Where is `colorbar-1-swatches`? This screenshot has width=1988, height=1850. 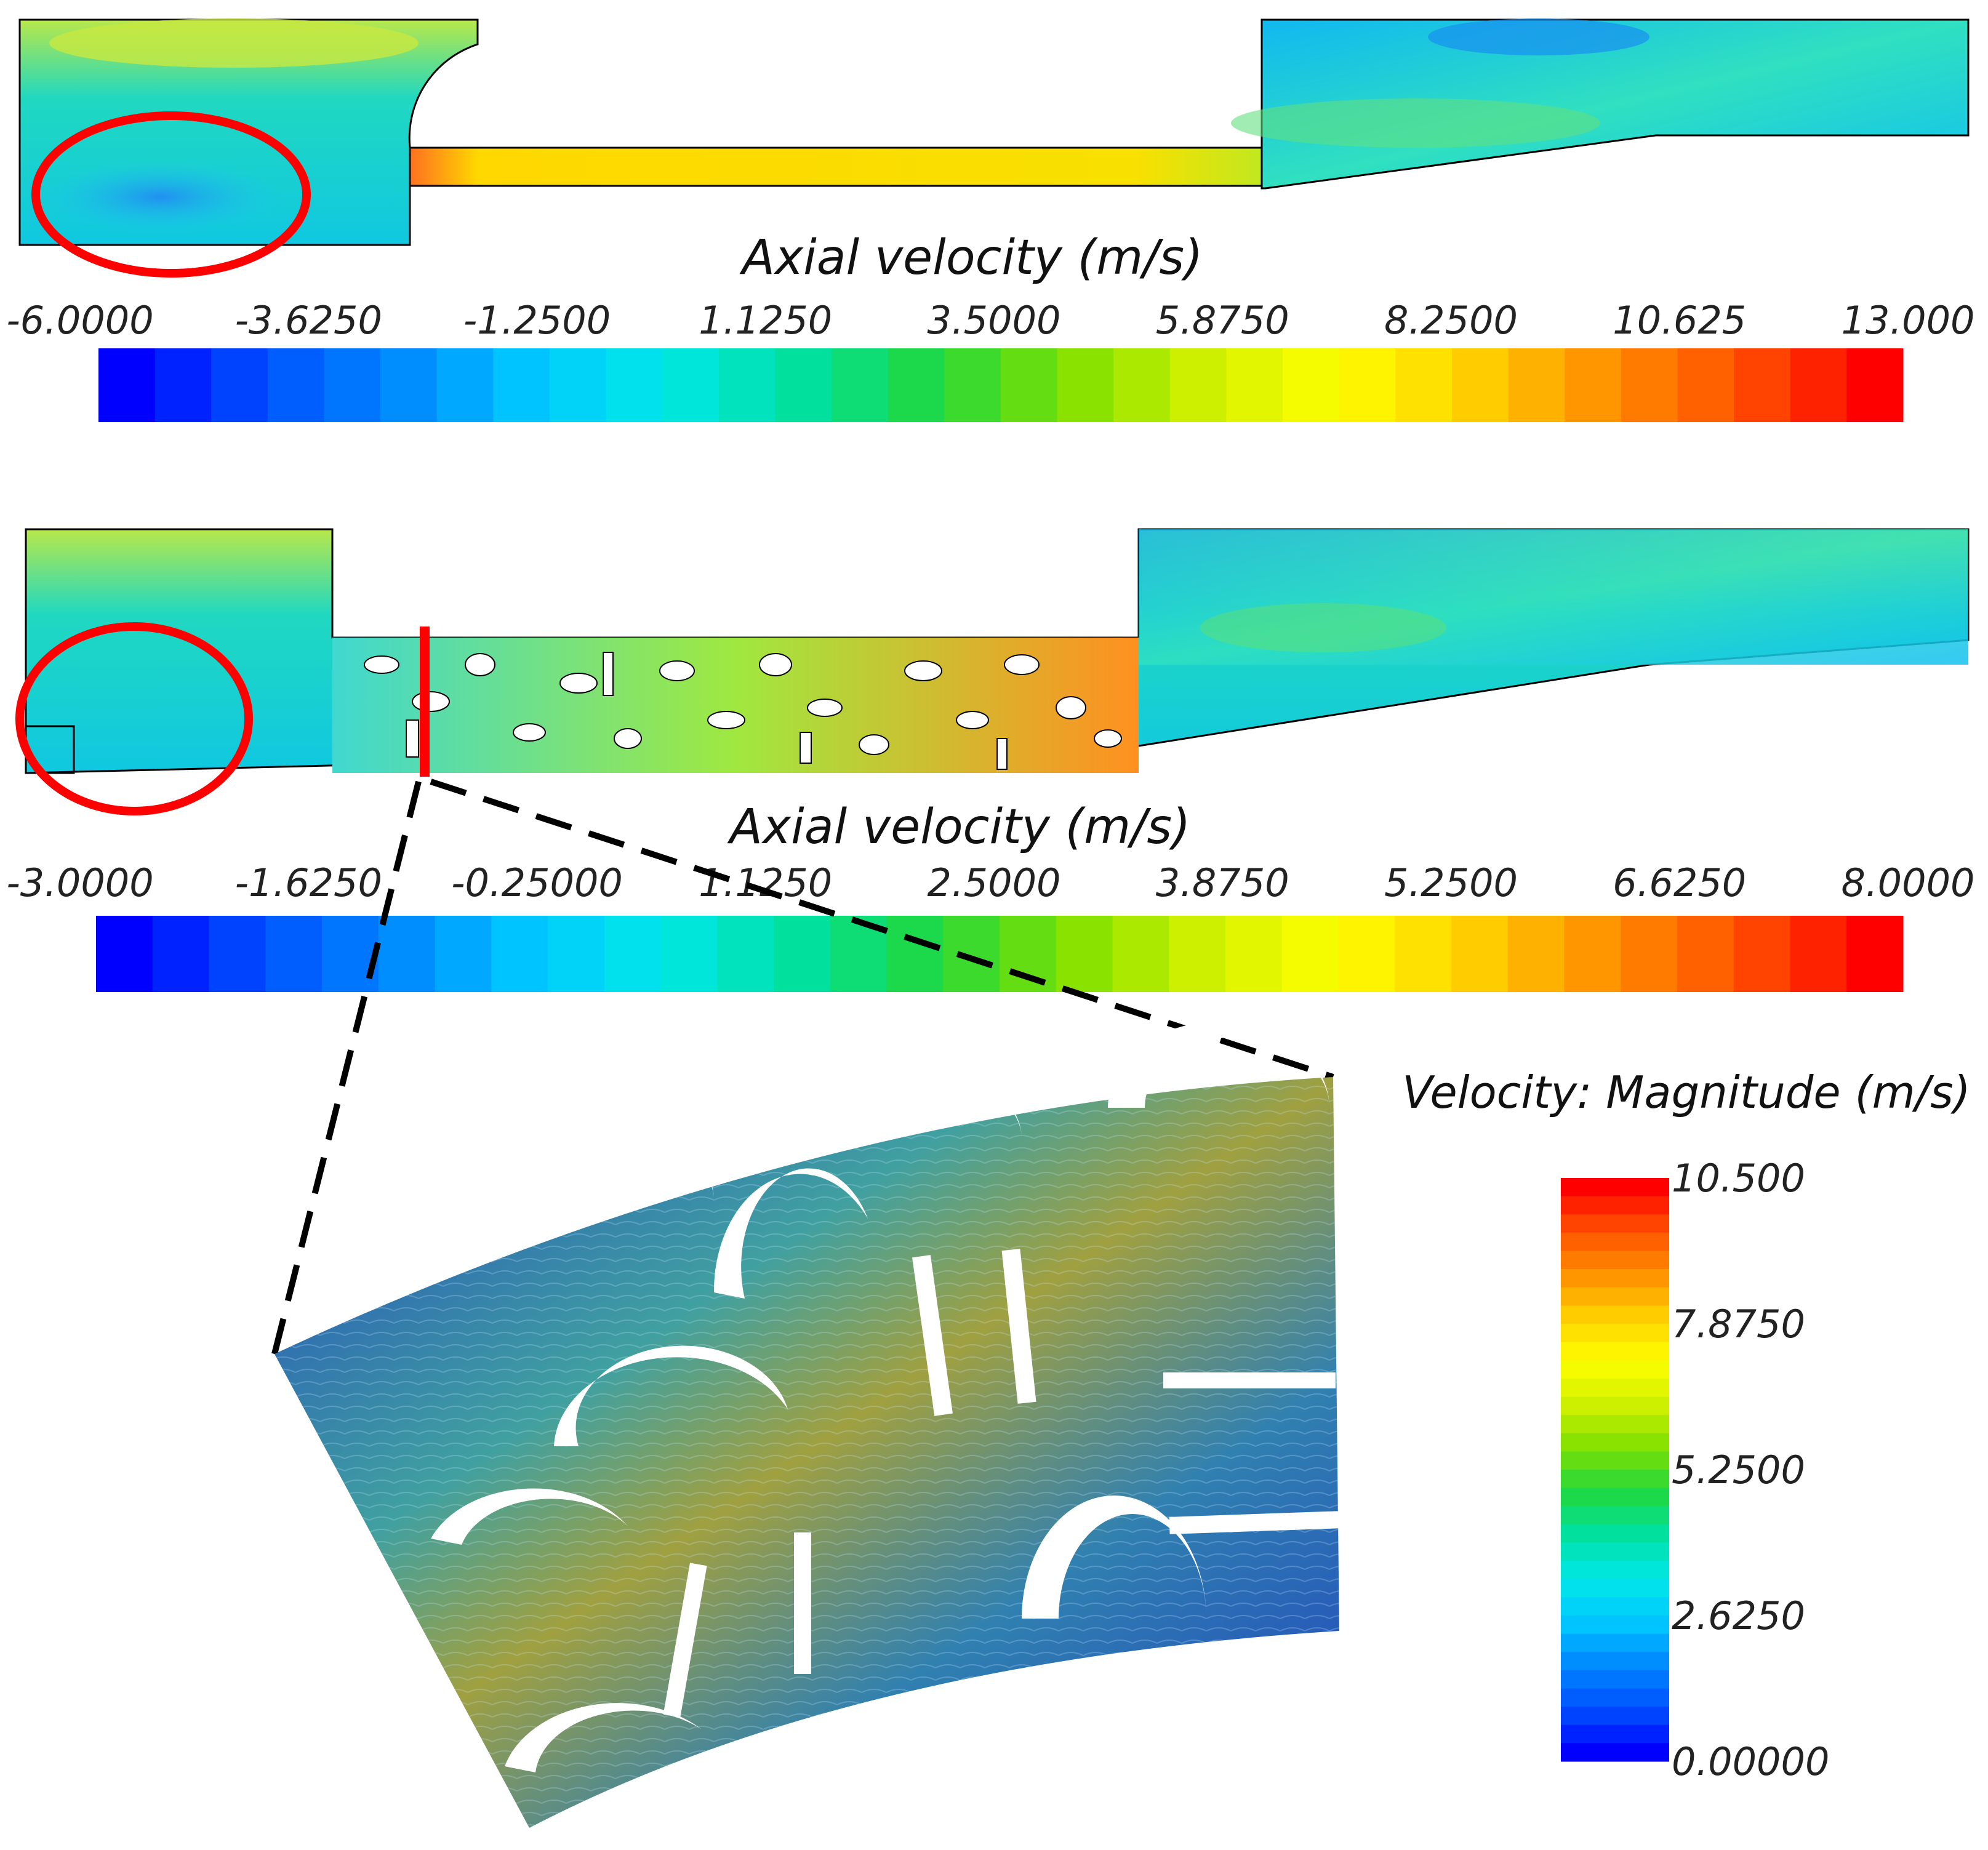 colorbar-1-swatches is located at coordinates (1001, 385).